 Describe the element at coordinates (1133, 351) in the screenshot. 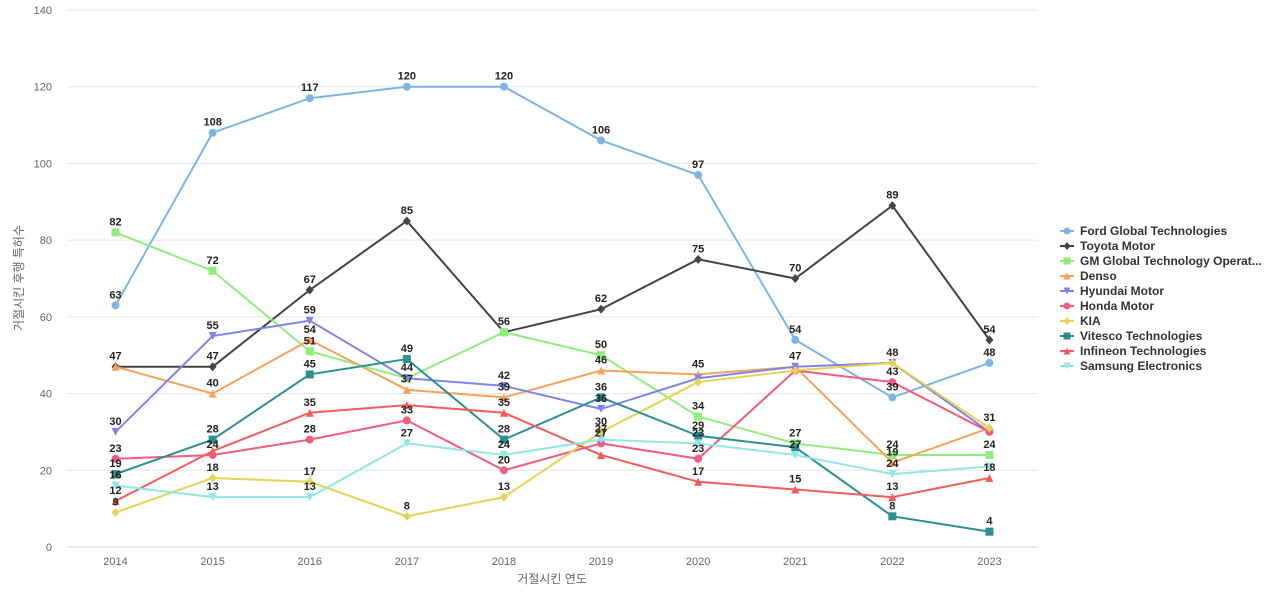

I see `legend-item: Infineon Technologies` at that location.